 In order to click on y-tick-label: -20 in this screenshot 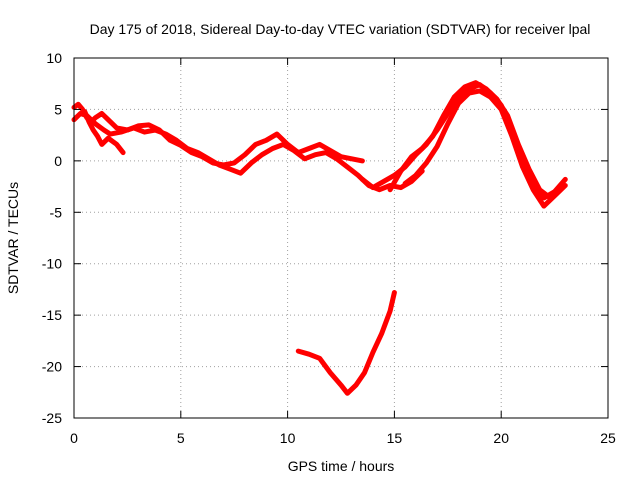, I will do `click(52, 367)`.